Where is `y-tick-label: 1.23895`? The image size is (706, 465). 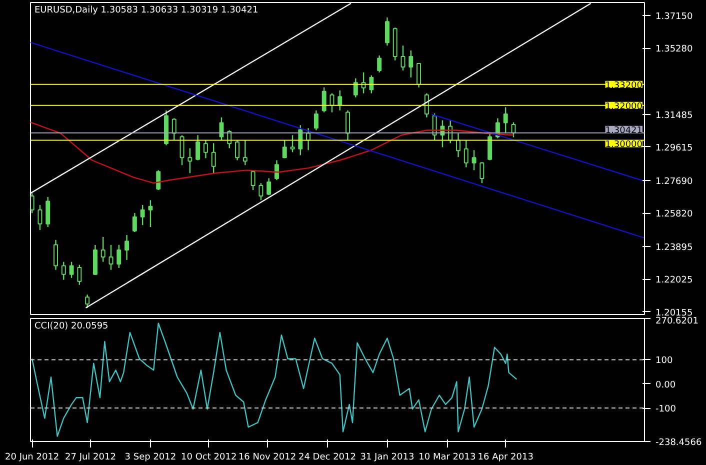 y-tick-label: 1.23895 is located at coordinates (674, 248).